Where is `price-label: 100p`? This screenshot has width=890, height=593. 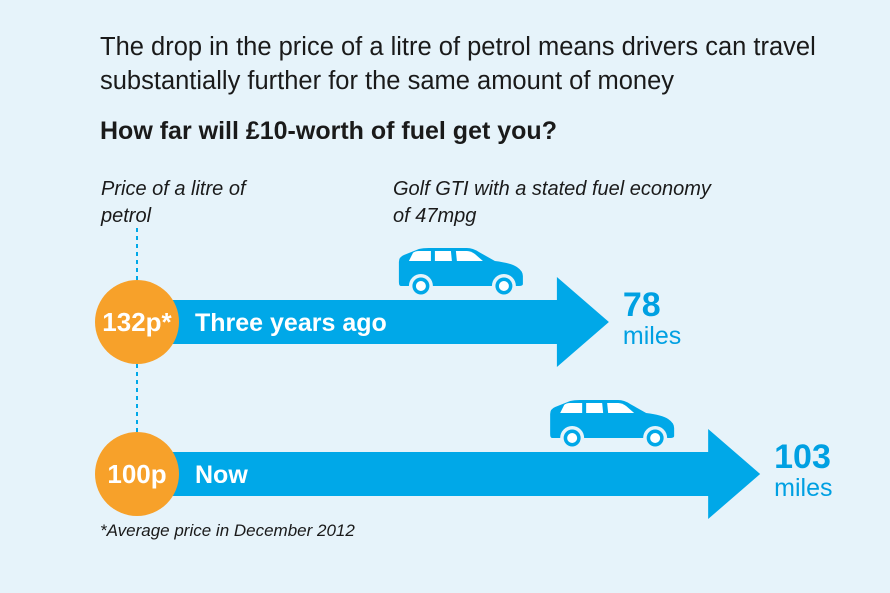
price-label: 100p is located at coordinates (136, 474).